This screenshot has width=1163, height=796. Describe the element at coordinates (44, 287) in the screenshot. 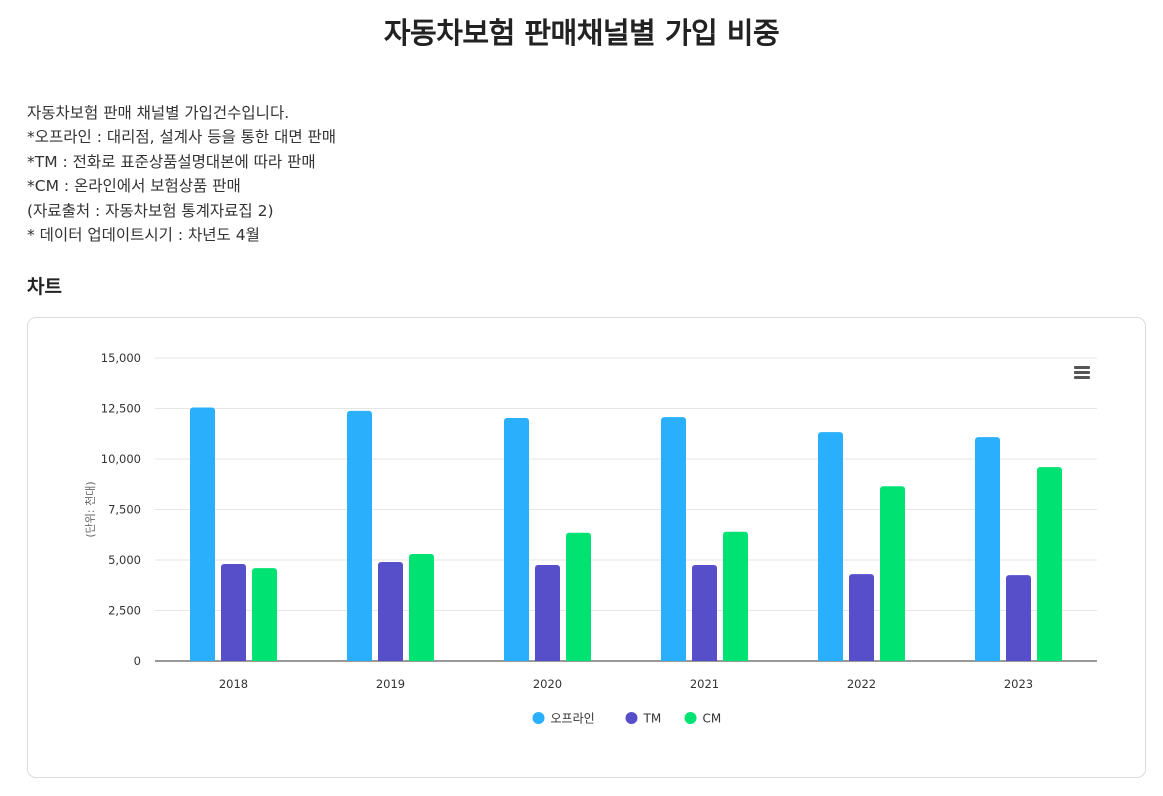

I see `section-title: 차트` at that location.